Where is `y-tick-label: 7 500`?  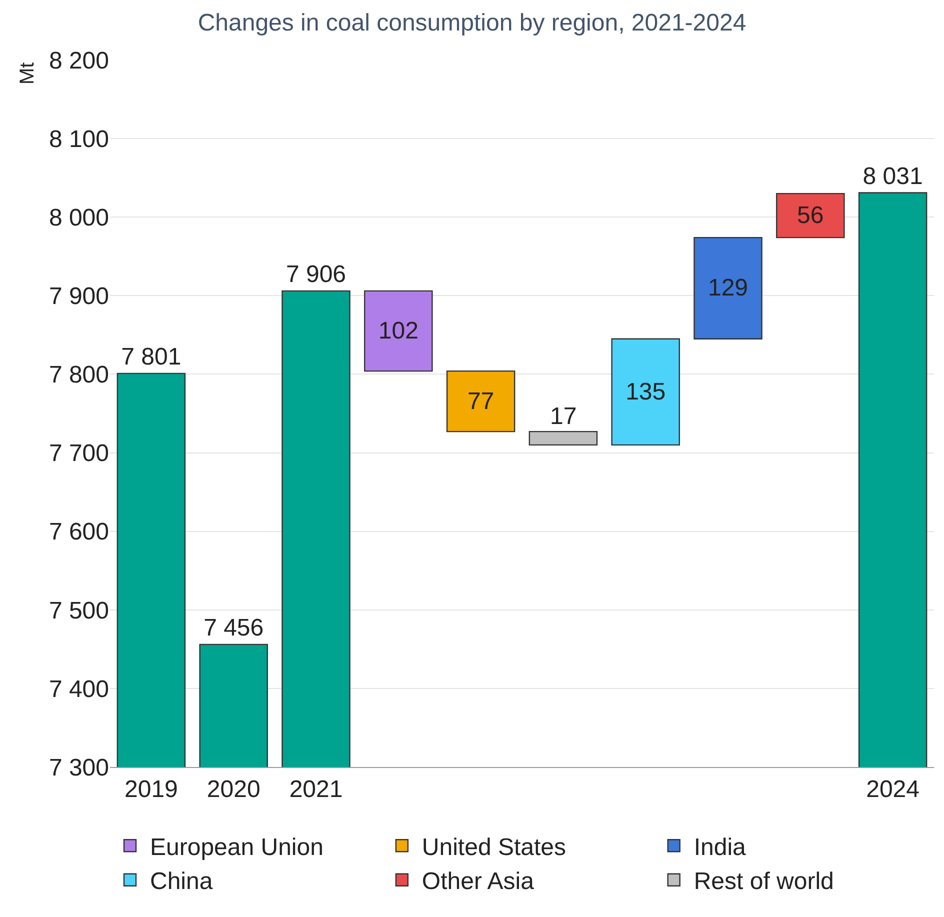 y-tick-label: 7 500 is located at coordinates (78, 610).